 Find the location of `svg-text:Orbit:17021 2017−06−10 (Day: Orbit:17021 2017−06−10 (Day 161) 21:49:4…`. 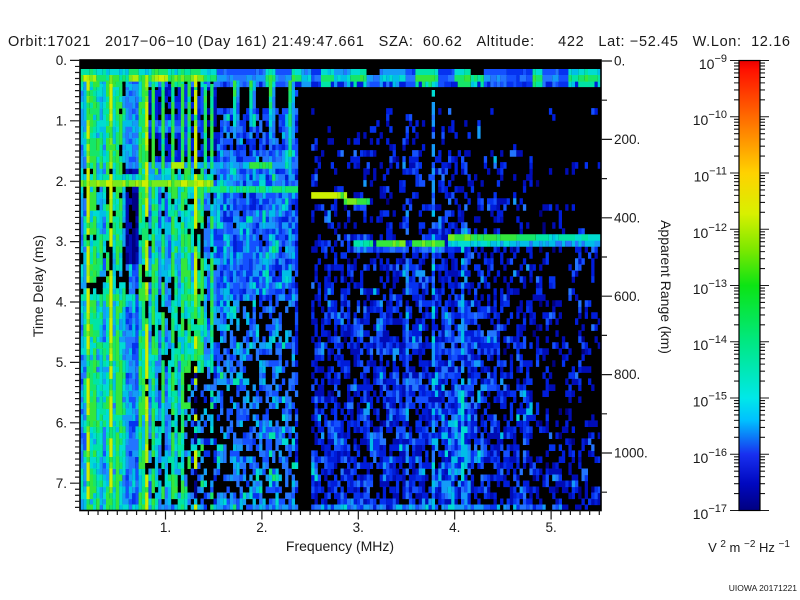

svg-text:Orbit:17021 2017−06−10 (Day: Orbit:17021 2017−06−10 (Day 161) 21:49:4… is located at coordinates (399, 42).